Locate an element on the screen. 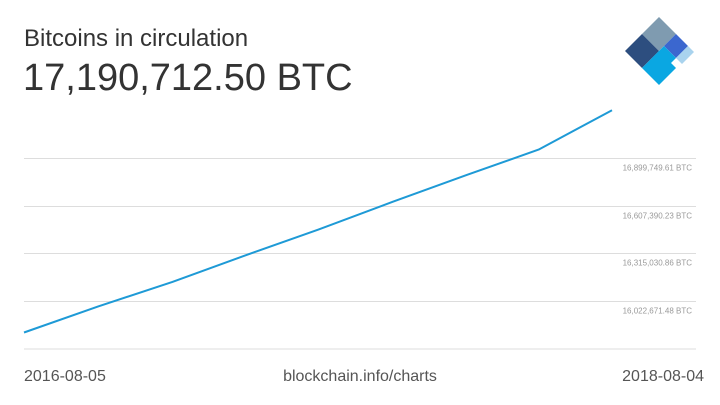 The image size is (720, 405). y-tick-label: 16,607,390.23 BTC is located at coordinates (658, 216).